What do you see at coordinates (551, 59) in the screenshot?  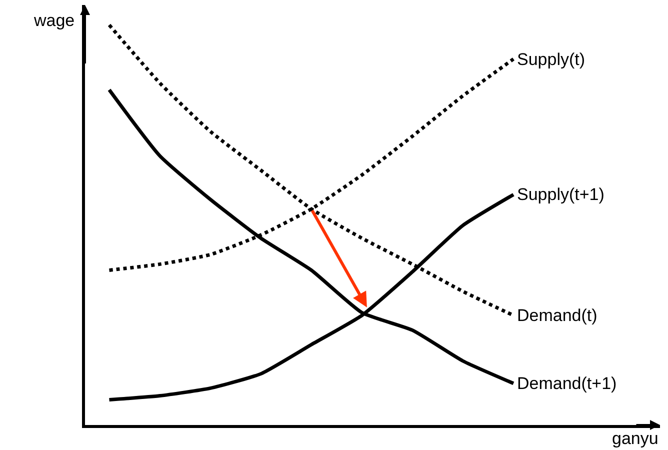 I see `series-label: Supply(t)` at bounding box center [551, 59].